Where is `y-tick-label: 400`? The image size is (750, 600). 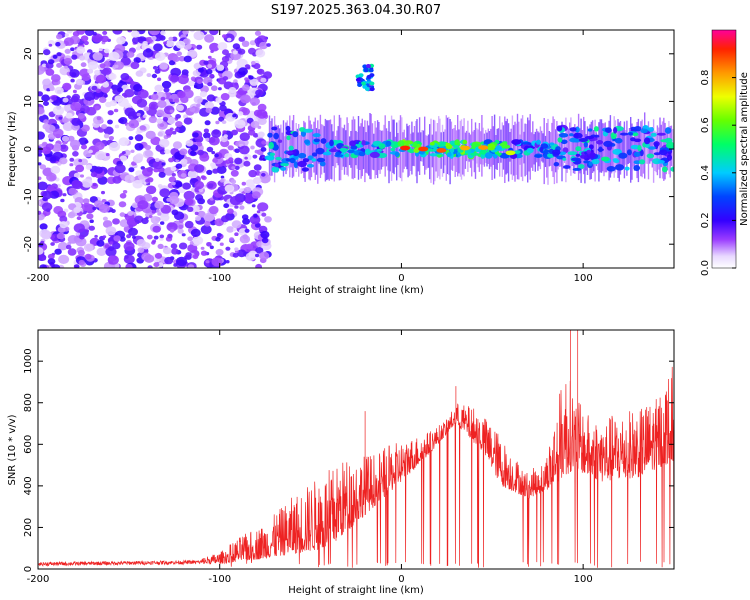
y-tick-label: 400 is located at coordinates (28, 485).